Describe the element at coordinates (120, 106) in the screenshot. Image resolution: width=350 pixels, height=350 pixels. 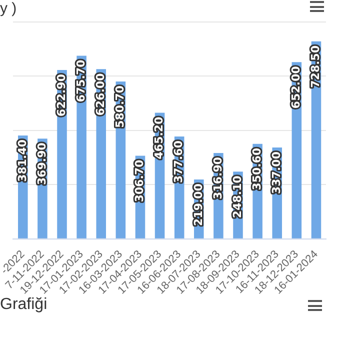
I see `data-label: 580.70` at that location.